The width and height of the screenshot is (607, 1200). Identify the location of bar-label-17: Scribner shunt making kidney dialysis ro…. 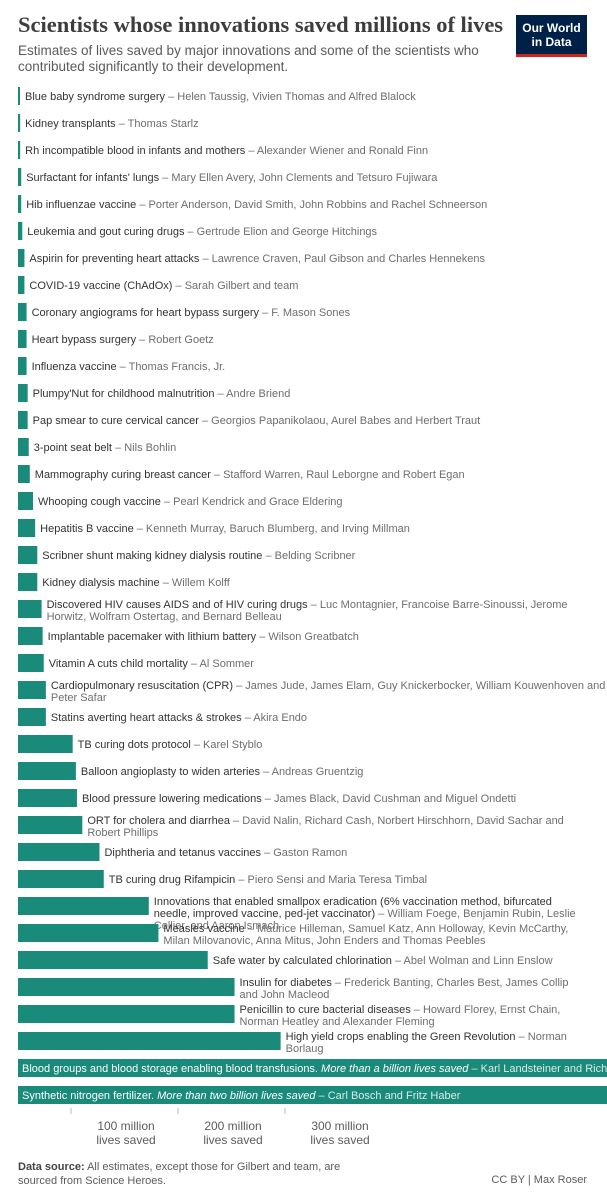
(198, 556).